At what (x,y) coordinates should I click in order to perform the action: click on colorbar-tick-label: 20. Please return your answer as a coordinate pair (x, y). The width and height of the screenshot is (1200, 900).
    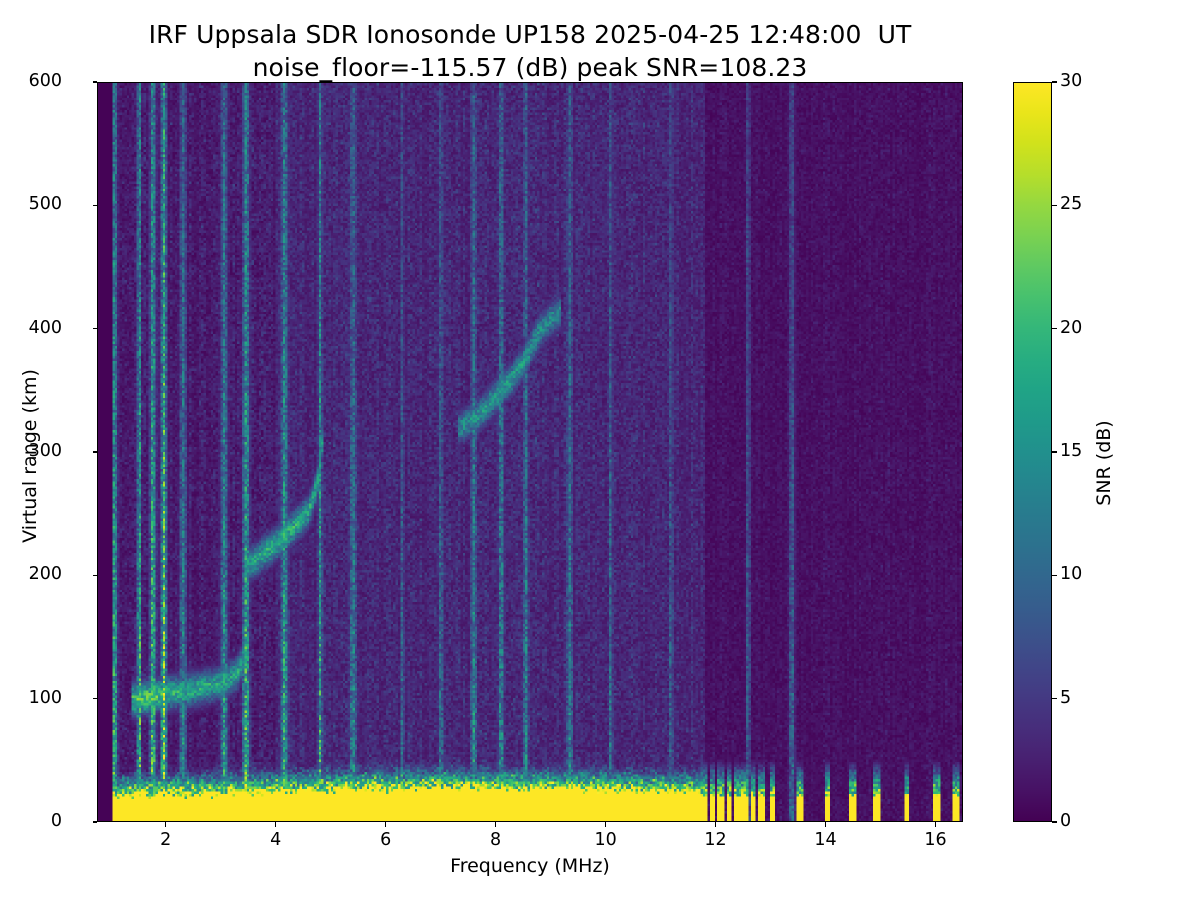
    Looking at the image, I should click on (1071, 327).